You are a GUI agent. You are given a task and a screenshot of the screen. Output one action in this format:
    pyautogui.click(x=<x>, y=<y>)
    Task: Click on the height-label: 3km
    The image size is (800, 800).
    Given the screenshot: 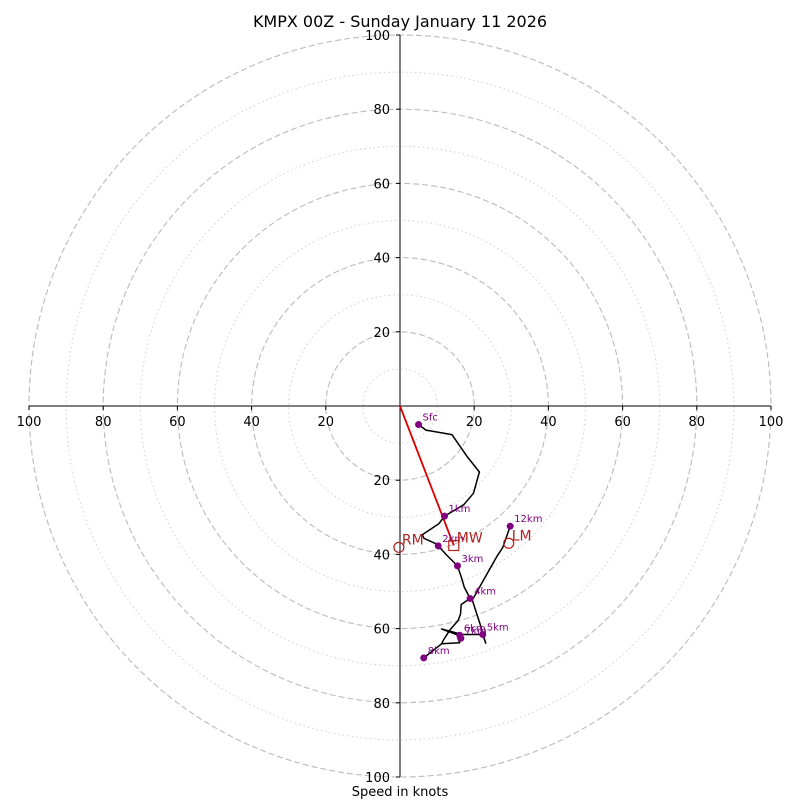 What is the action you would take?
    pyautogui.click(x=473, y=559)
    